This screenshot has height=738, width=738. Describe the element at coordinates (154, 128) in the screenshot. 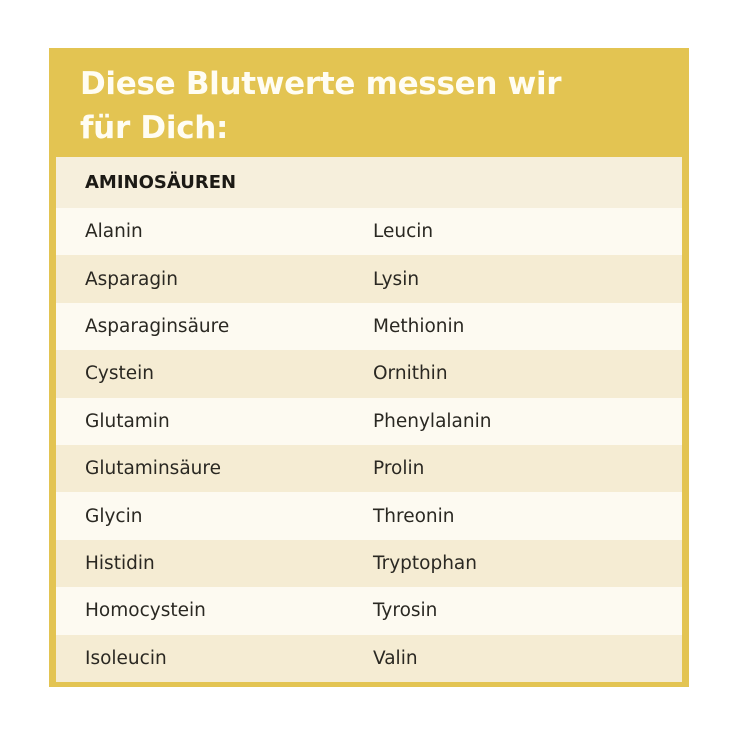

I see `title-line-2: für Dich:` at that location.